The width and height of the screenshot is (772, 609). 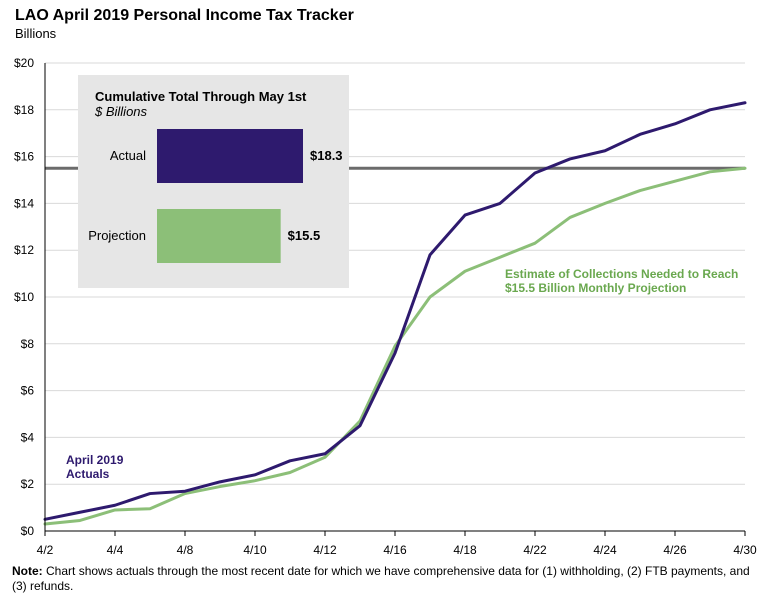 I want to click on x-tick-label: 4/10, so click(x=255, y=550).